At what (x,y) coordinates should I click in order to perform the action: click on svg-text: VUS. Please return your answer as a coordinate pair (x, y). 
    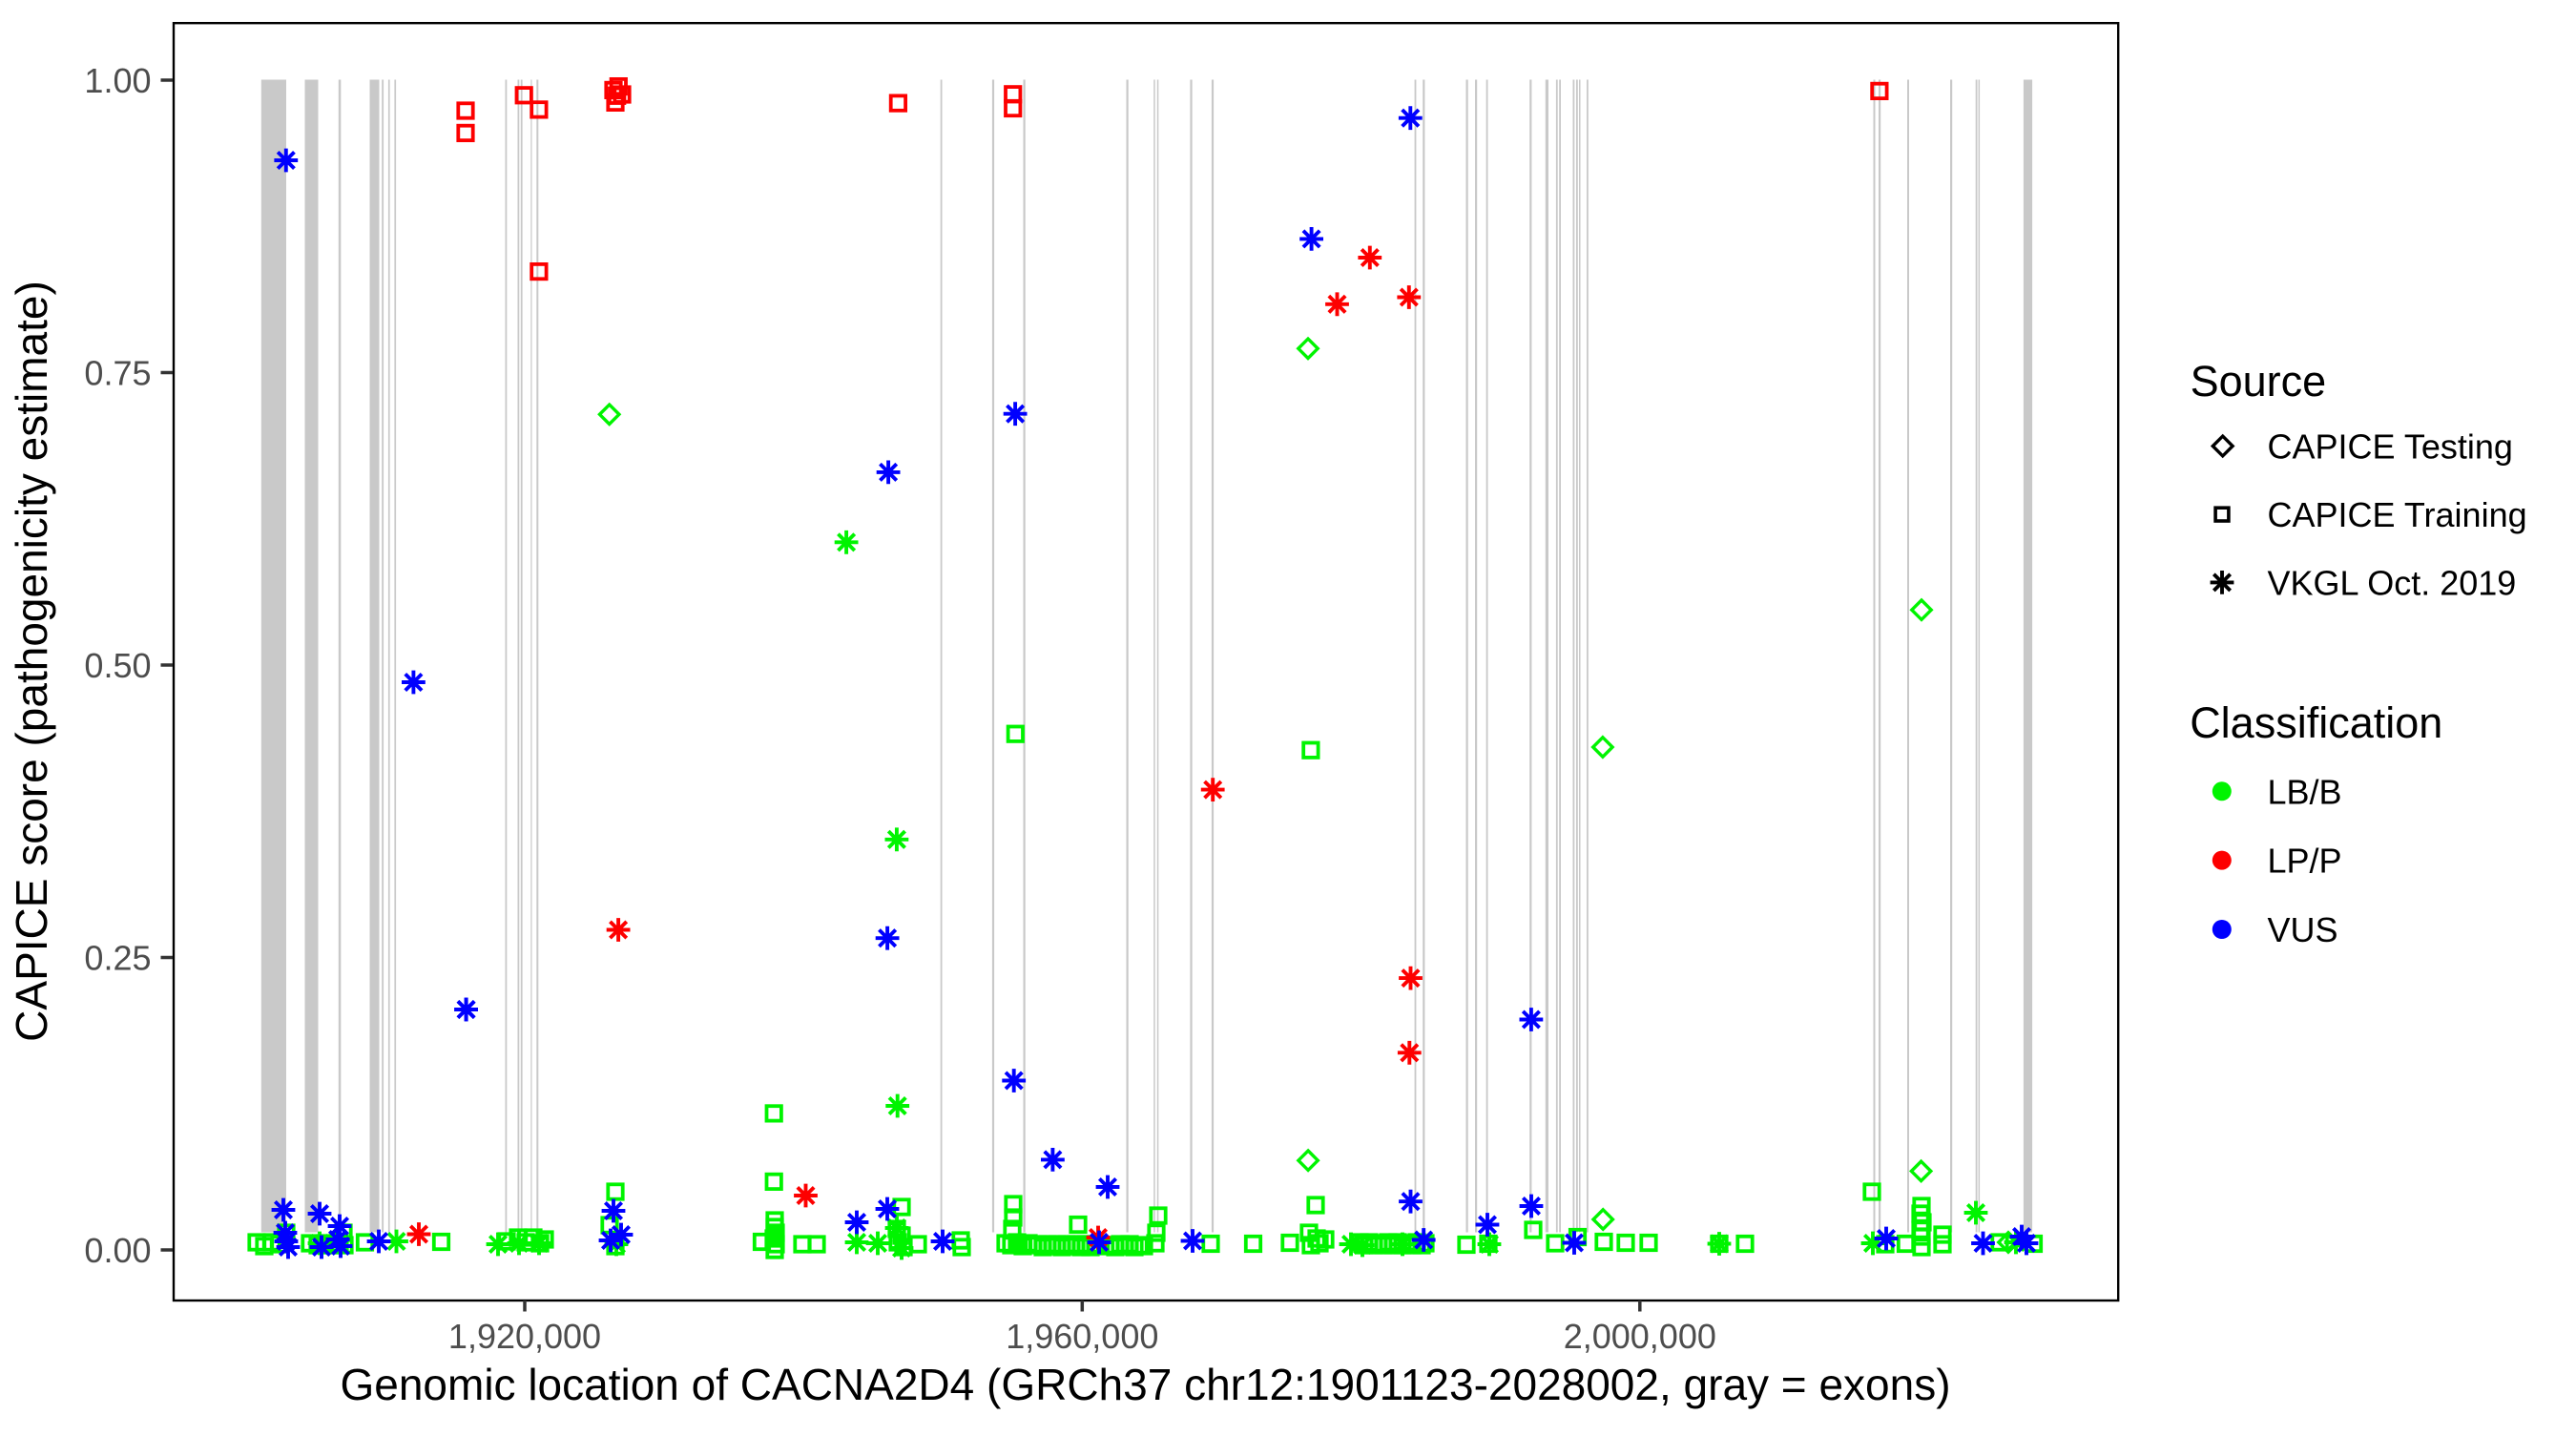
    Looking at the image, I should click on (2303, 929).